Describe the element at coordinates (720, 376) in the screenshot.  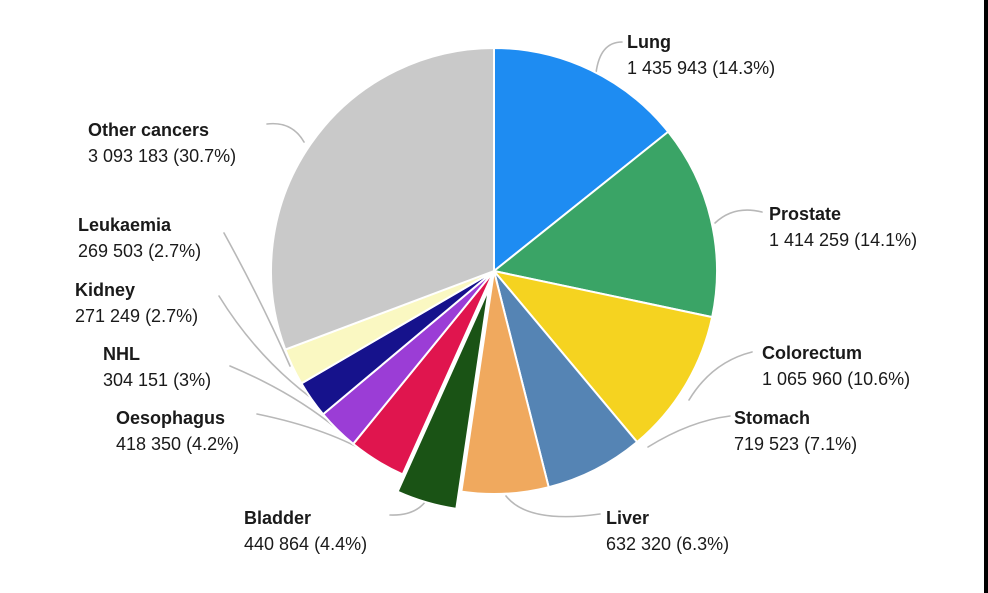
I see `leader-line-colorectum` at that location.